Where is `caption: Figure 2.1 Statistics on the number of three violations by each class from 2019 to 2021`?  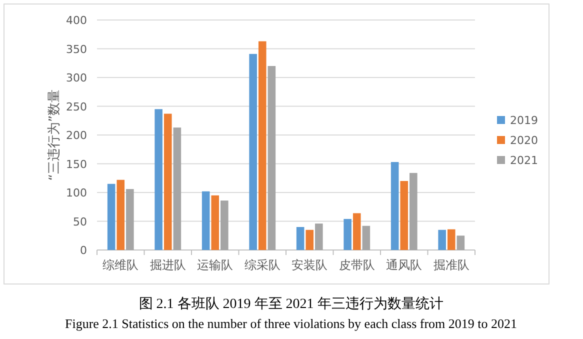
caption: Figure 2.1 Statistics on the number of three violations by each class from 2019 to 2021 is located at coordinates (291, 323).